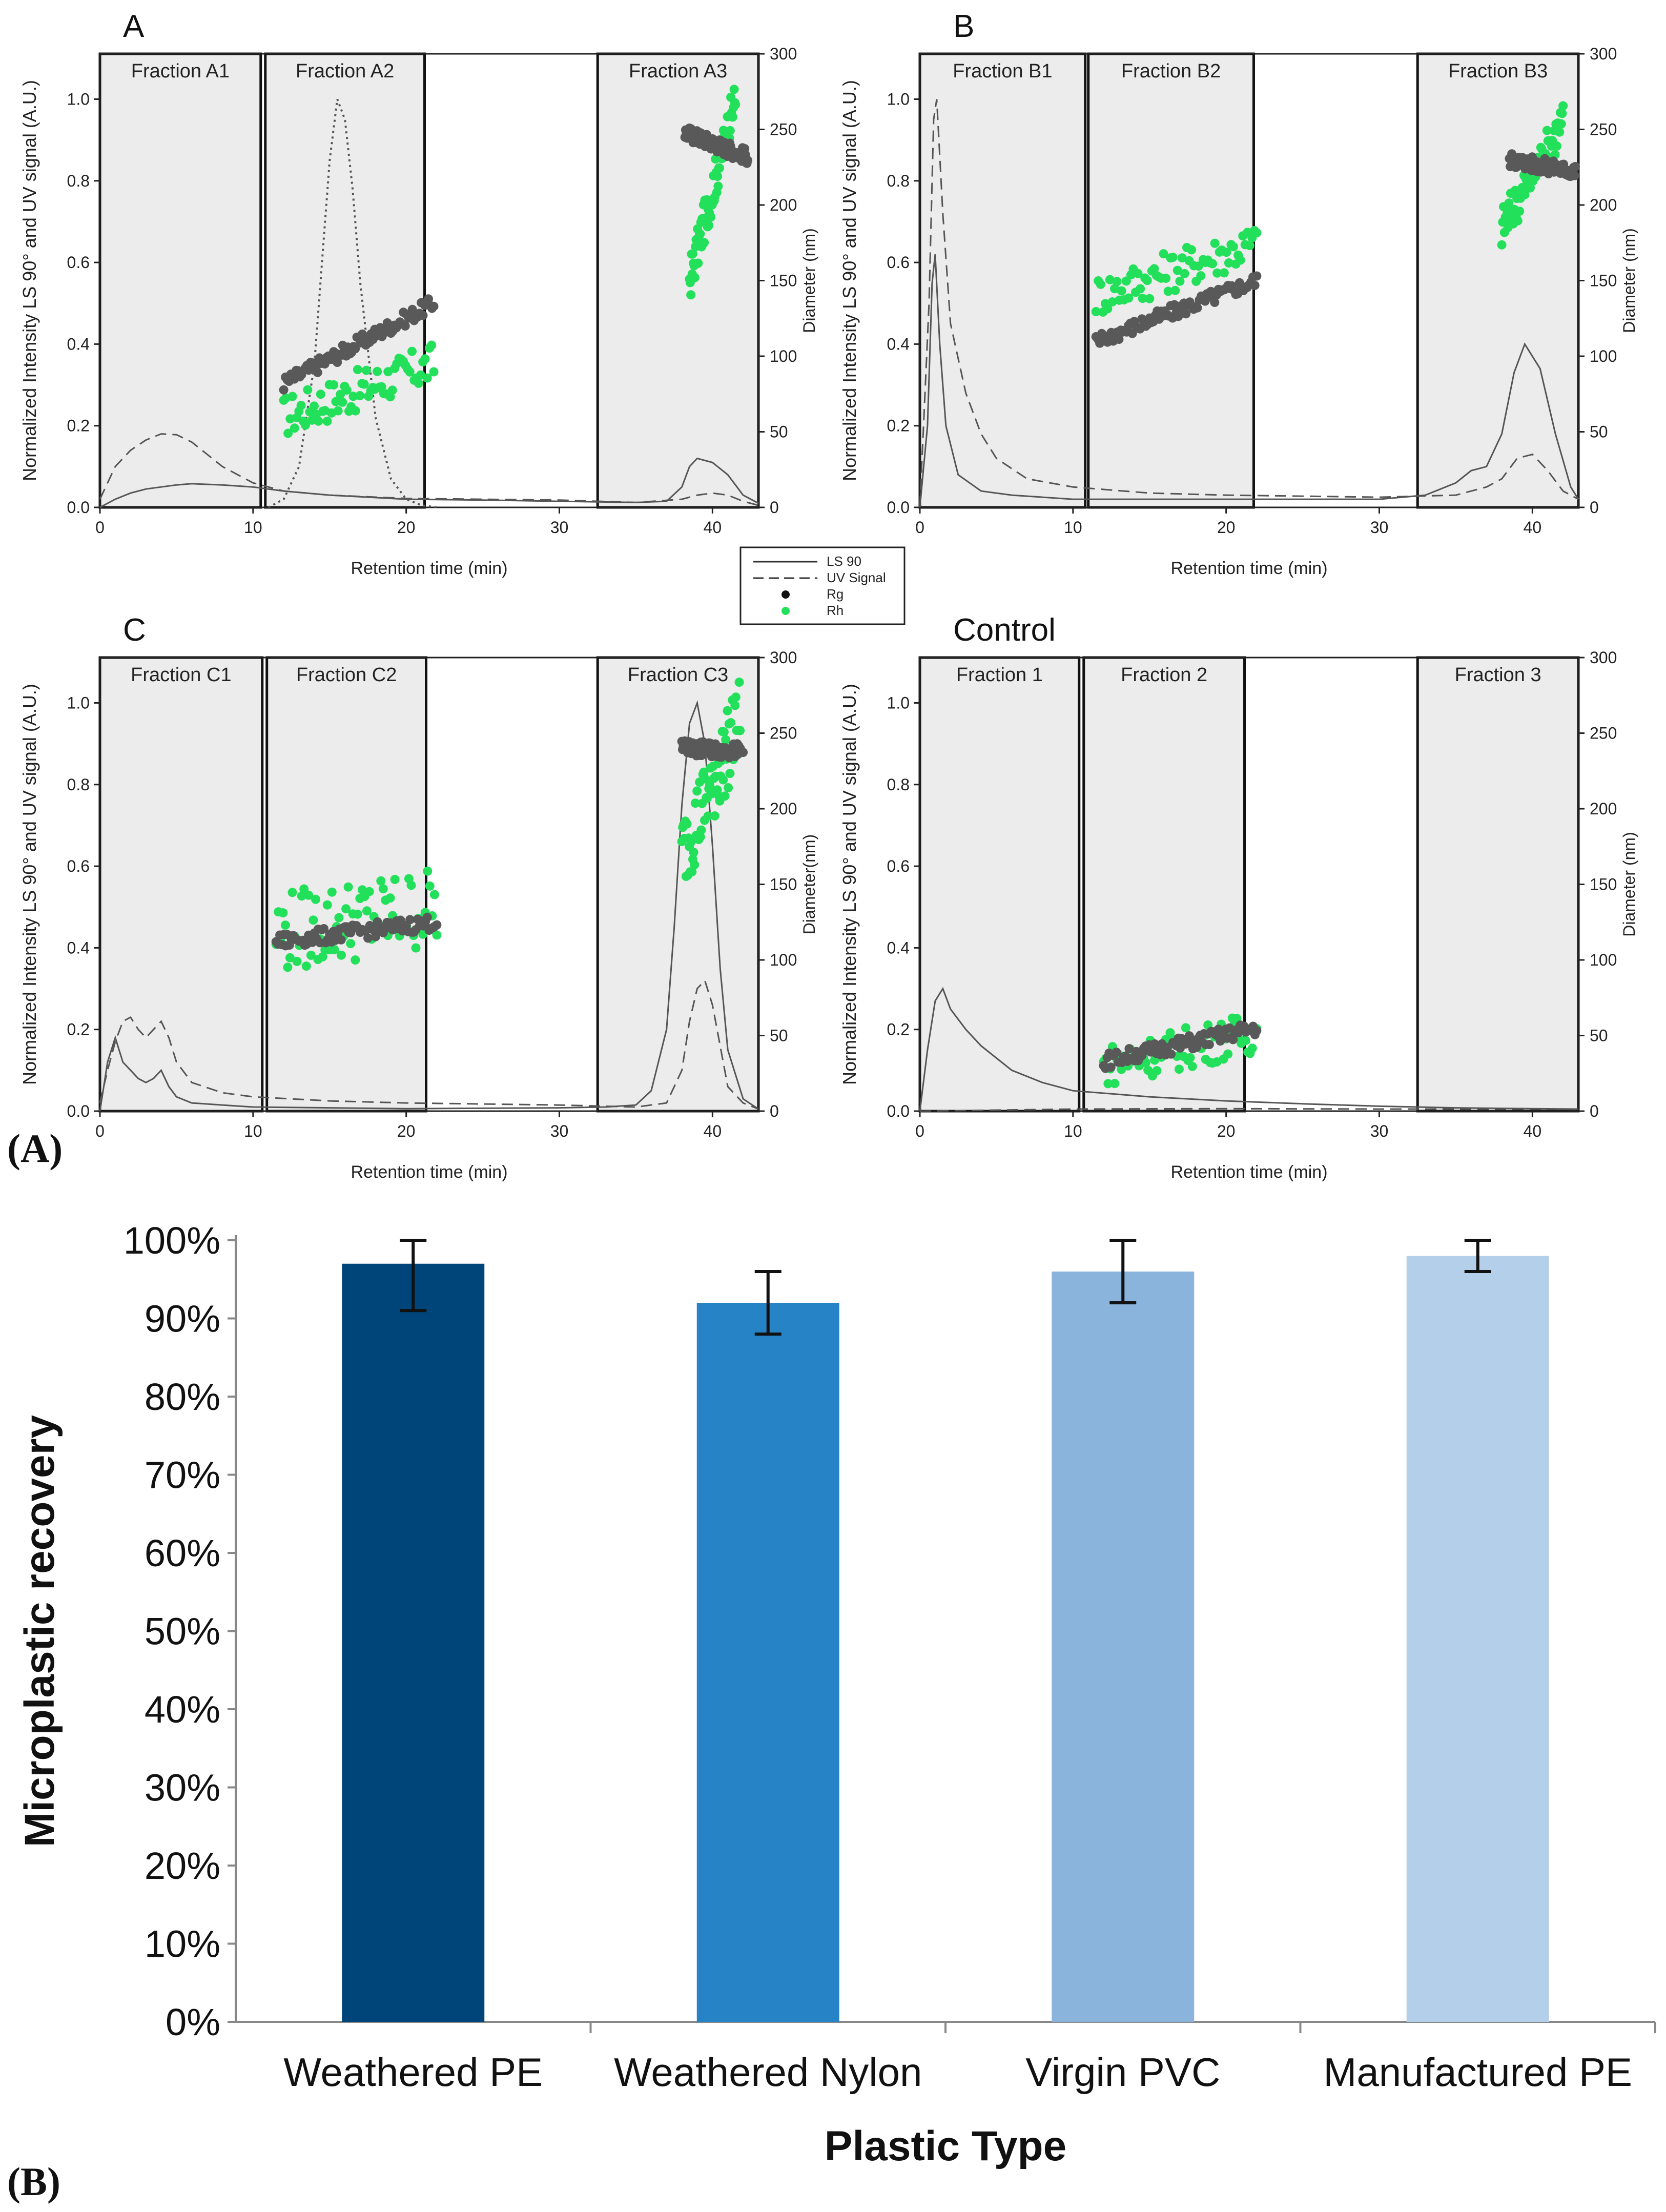 This screenshot has height=2212, width=1666. Describe the element at coordinates (1171, 71) in the screenshot. I see `fraction-label: Fraction B2` at that location.